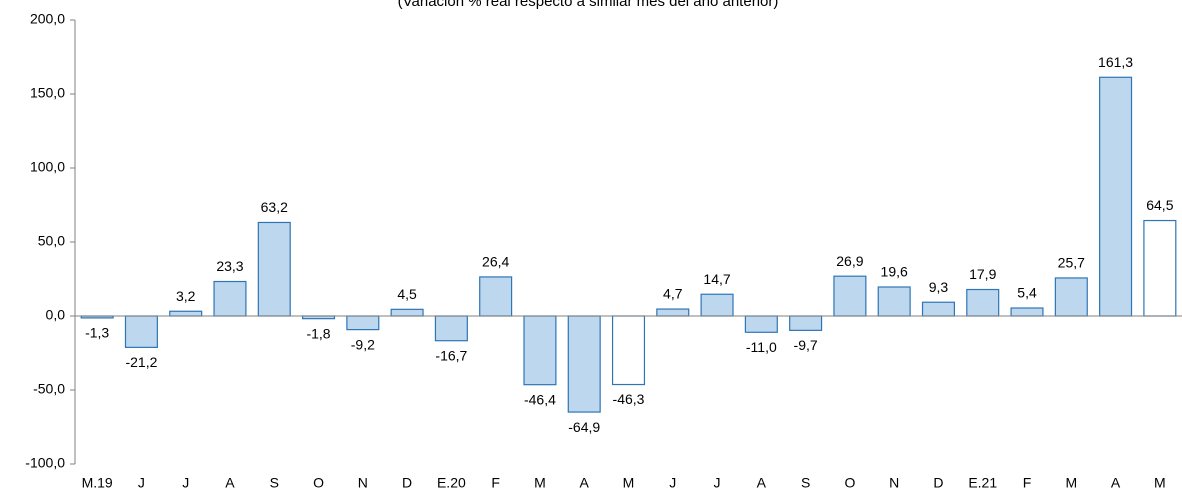  What do you see at coordinates (45, 463) in the screenshot?
I see `y-tick-label: -100,0` at bounding box center [45, 463].